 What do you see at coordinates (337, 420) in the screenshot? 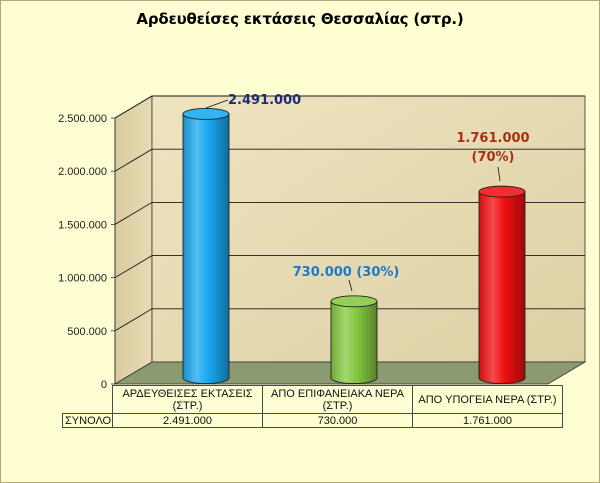
I see `table-value-cell: 730.000` at bounding box center [337, 420].